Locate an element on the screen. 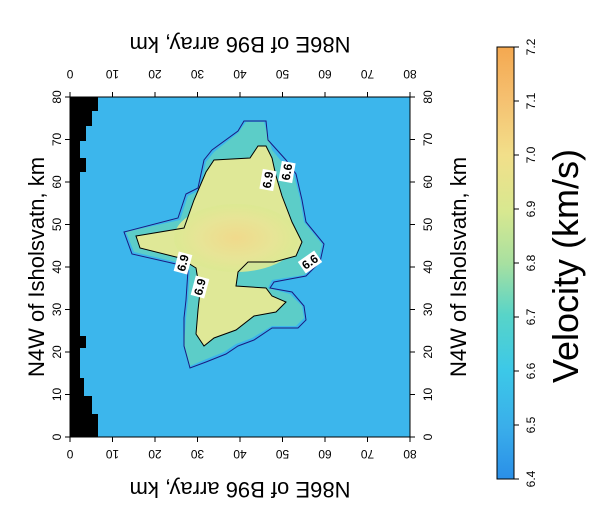  velocity-maximum is located at coordinates (236, 238).